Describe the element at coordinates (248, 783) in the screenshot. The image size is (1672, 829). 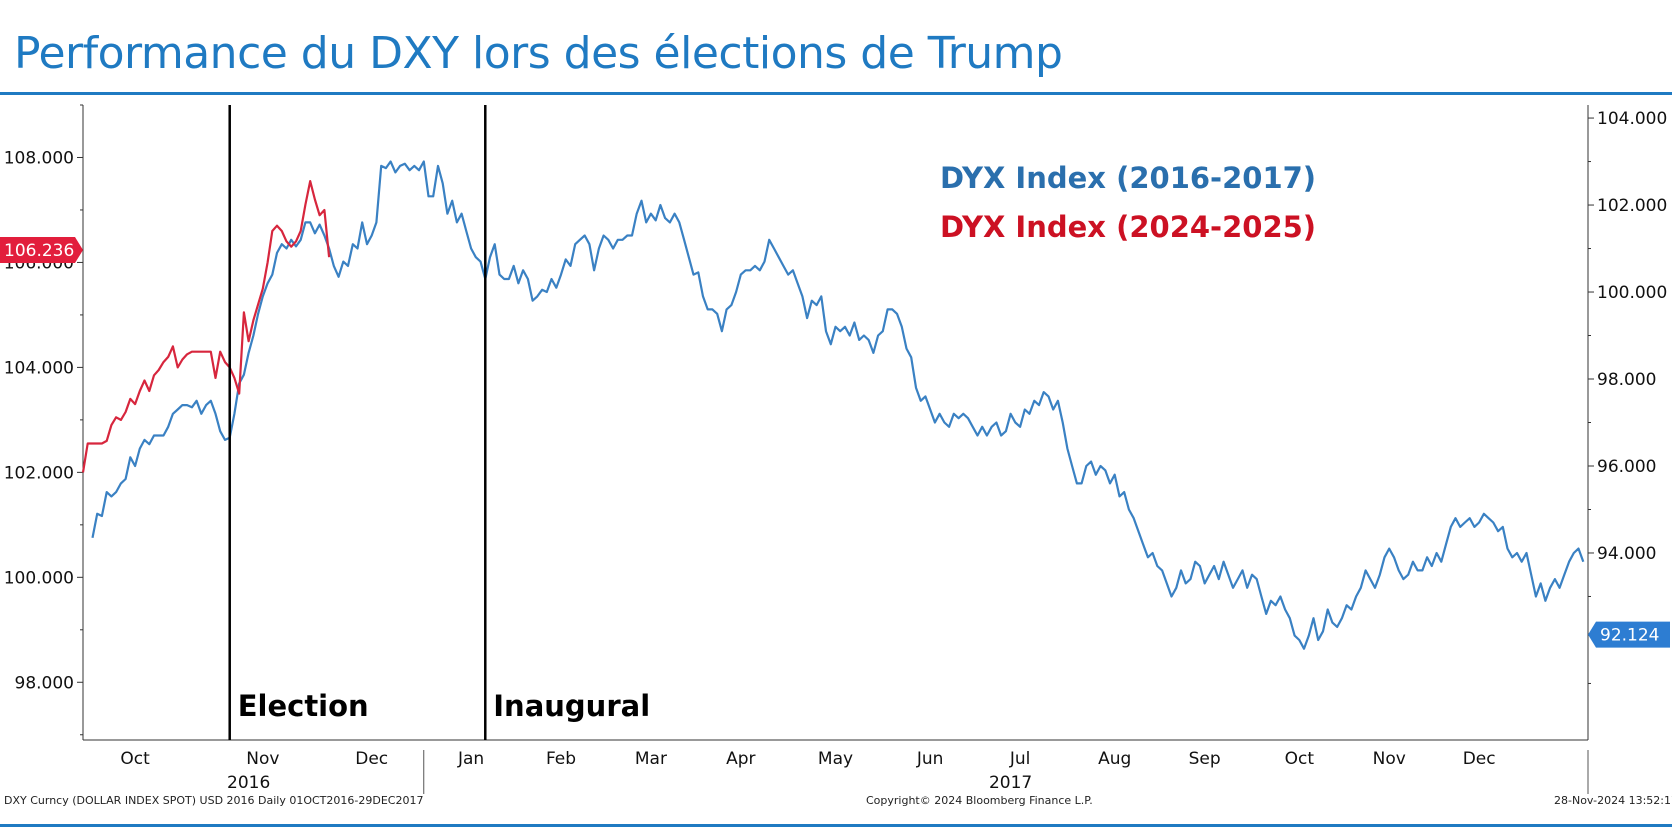
I see `x-year-label: 2016` at that location.